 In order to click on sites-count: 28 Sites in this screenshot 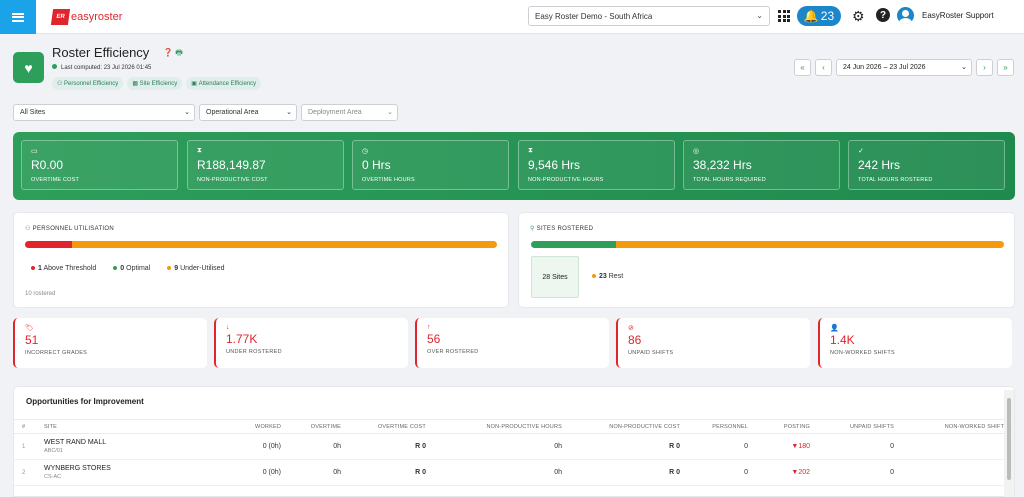, I will do `click(555, 277)`.